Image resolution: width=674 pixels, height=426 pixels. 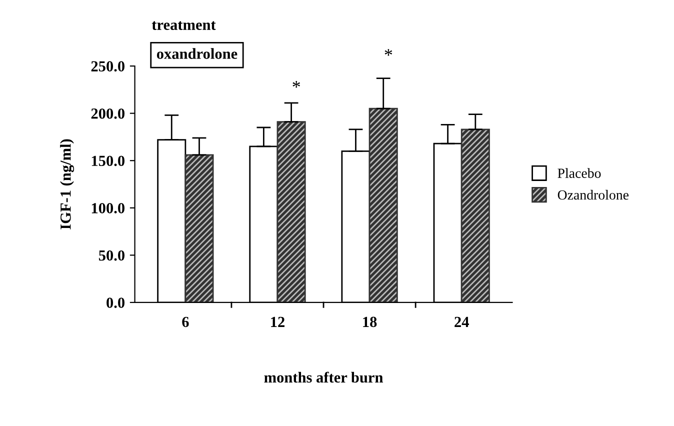 I want to click on y-tick-label: 0.0, so click(x=115, y=303).